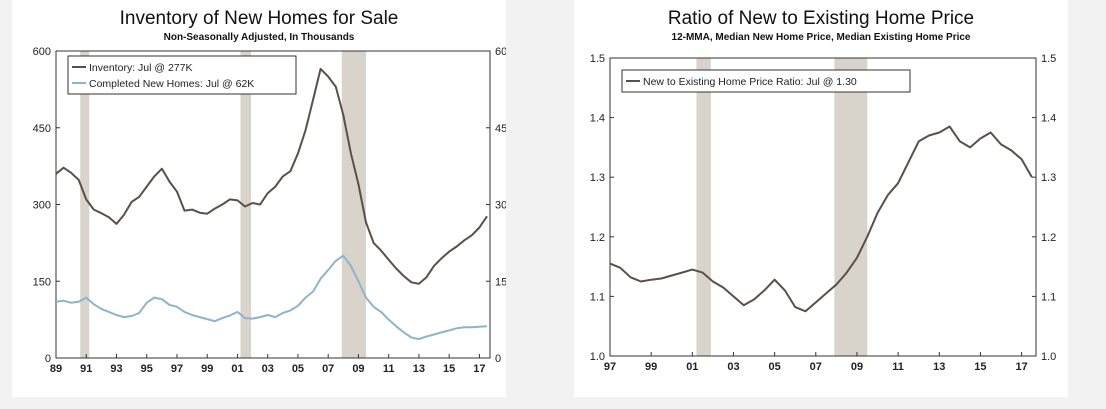 The height and width of the screenshot is (409, 1106). Describe the element at coordinates (597, 357) in the screenshot. I see `y-tick-label: 1.0` at that location.